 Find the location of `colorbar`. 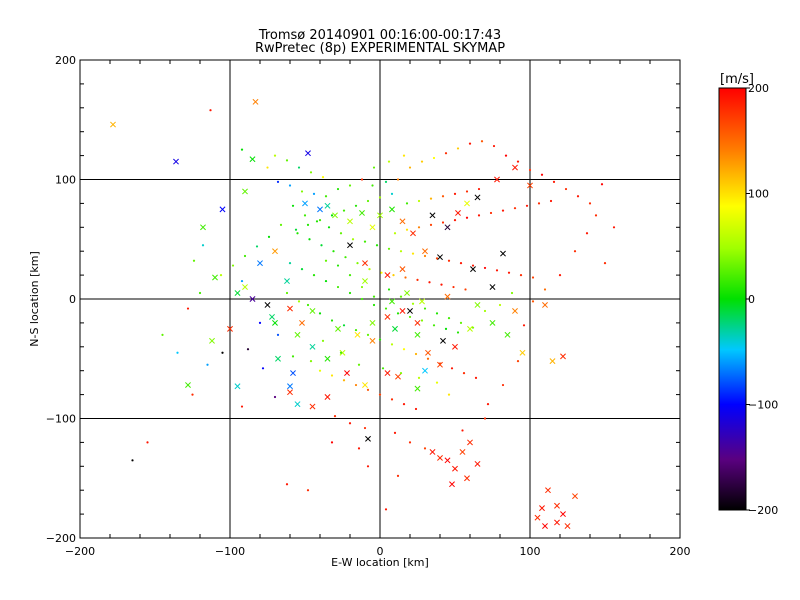

colorbar is located at coordinates (732, 299).